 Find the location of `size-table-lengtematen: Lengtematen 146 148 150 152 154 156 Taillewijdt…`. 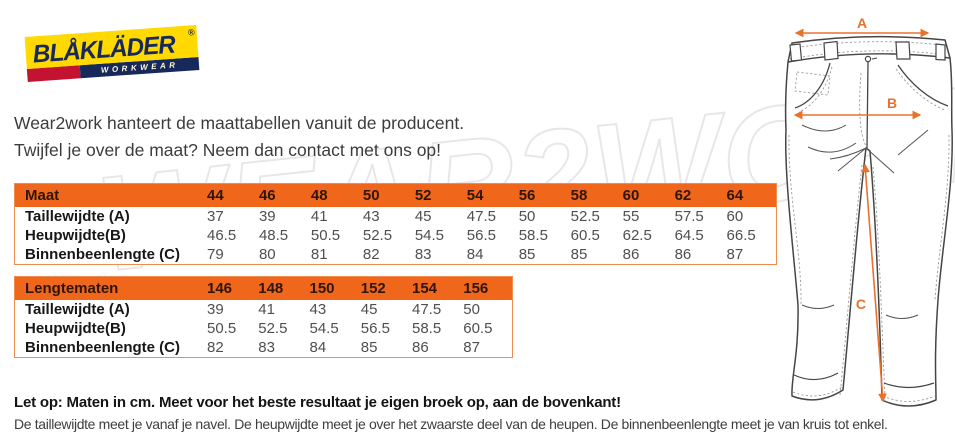

size-table-lengtematen: Lengtematen 146 148 150 152 154 156 Taillewijdt… is located at coordinates (263, 317).